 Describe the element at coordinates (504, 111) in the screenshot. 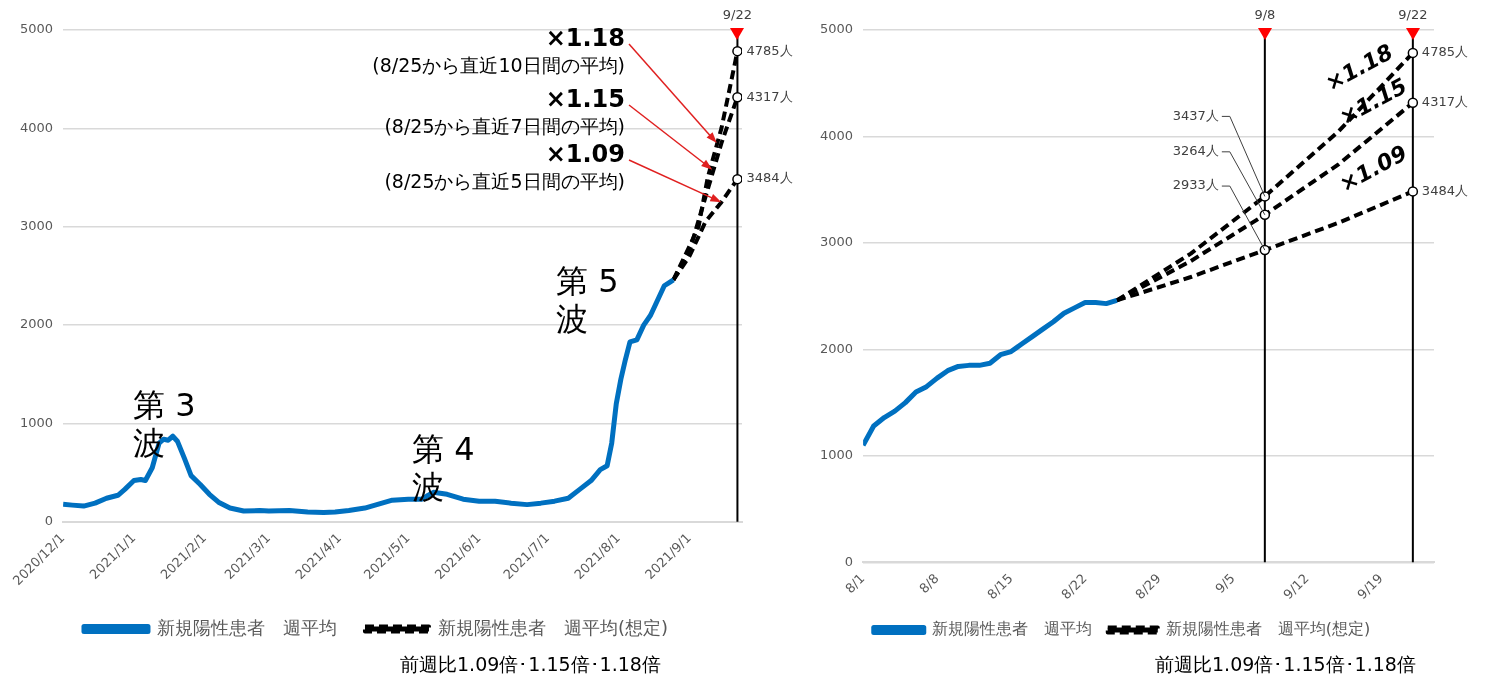

I see `annotation: ×1.15 (8/25から直近7日間の平均)` at that location.